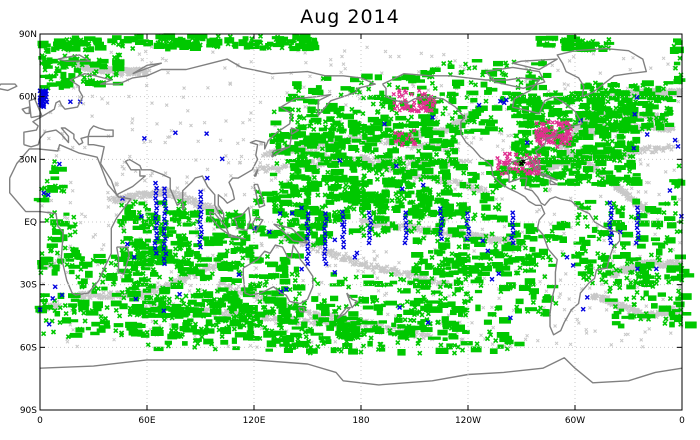 The height and width of the screenshot is (440, 700). I want to click on map-title: Aug 2014, so click(350, 17).